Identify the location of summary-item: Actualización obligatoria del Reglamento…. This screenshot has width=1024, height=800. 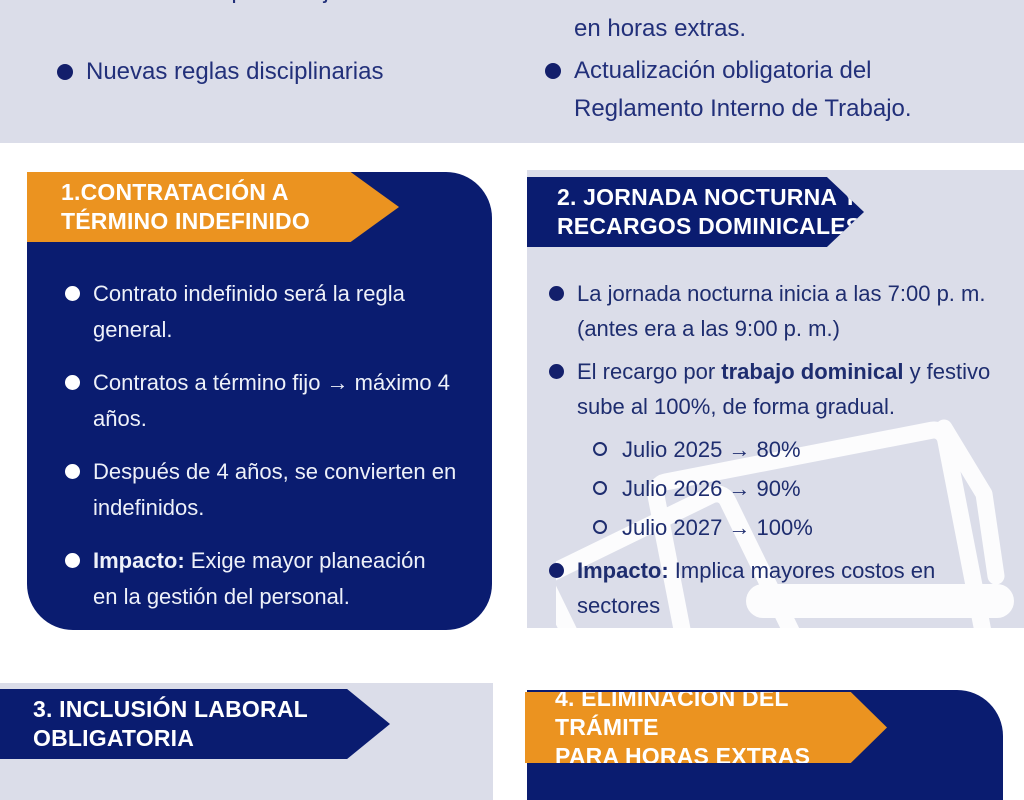
(728, 90).